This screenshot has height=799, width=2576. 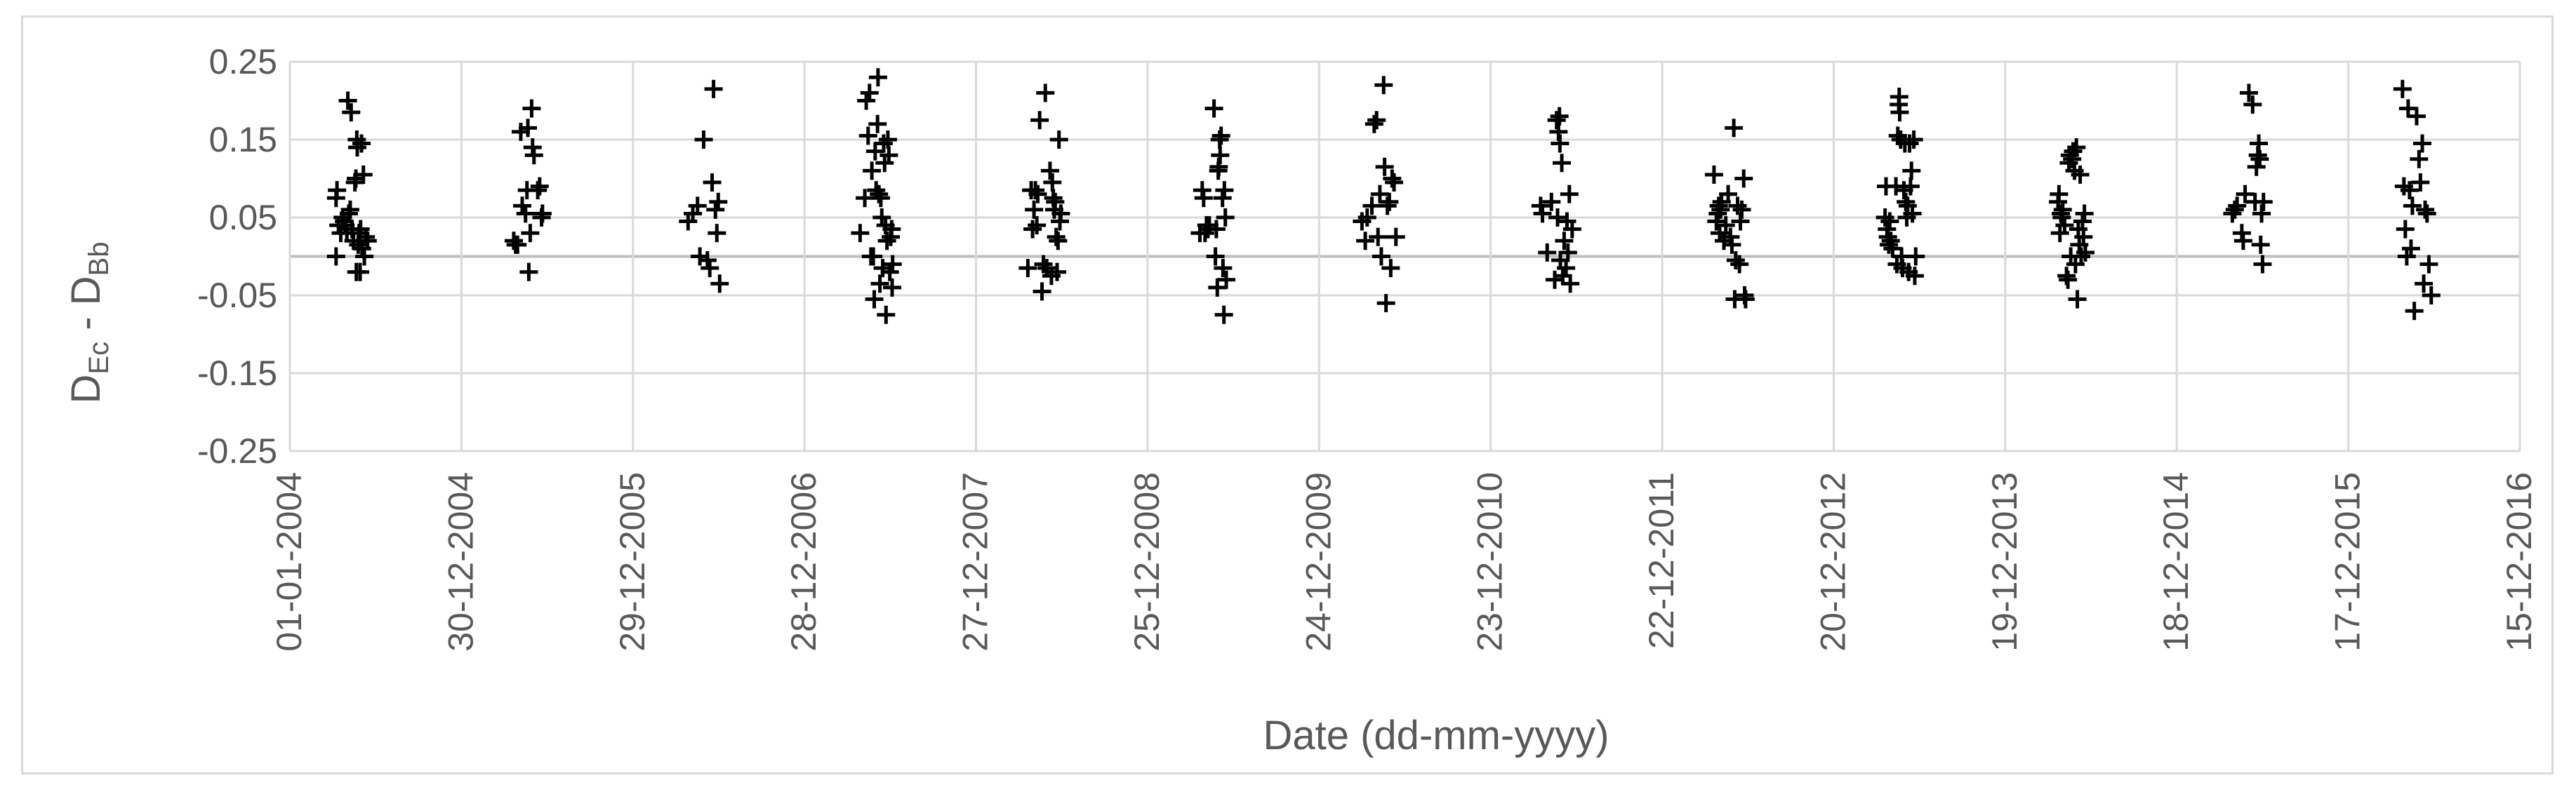 What do you see at coordinates (237, 451) in the screenshot?
I see `y-tick-label: -0.25` at bounding box center [237, 451].